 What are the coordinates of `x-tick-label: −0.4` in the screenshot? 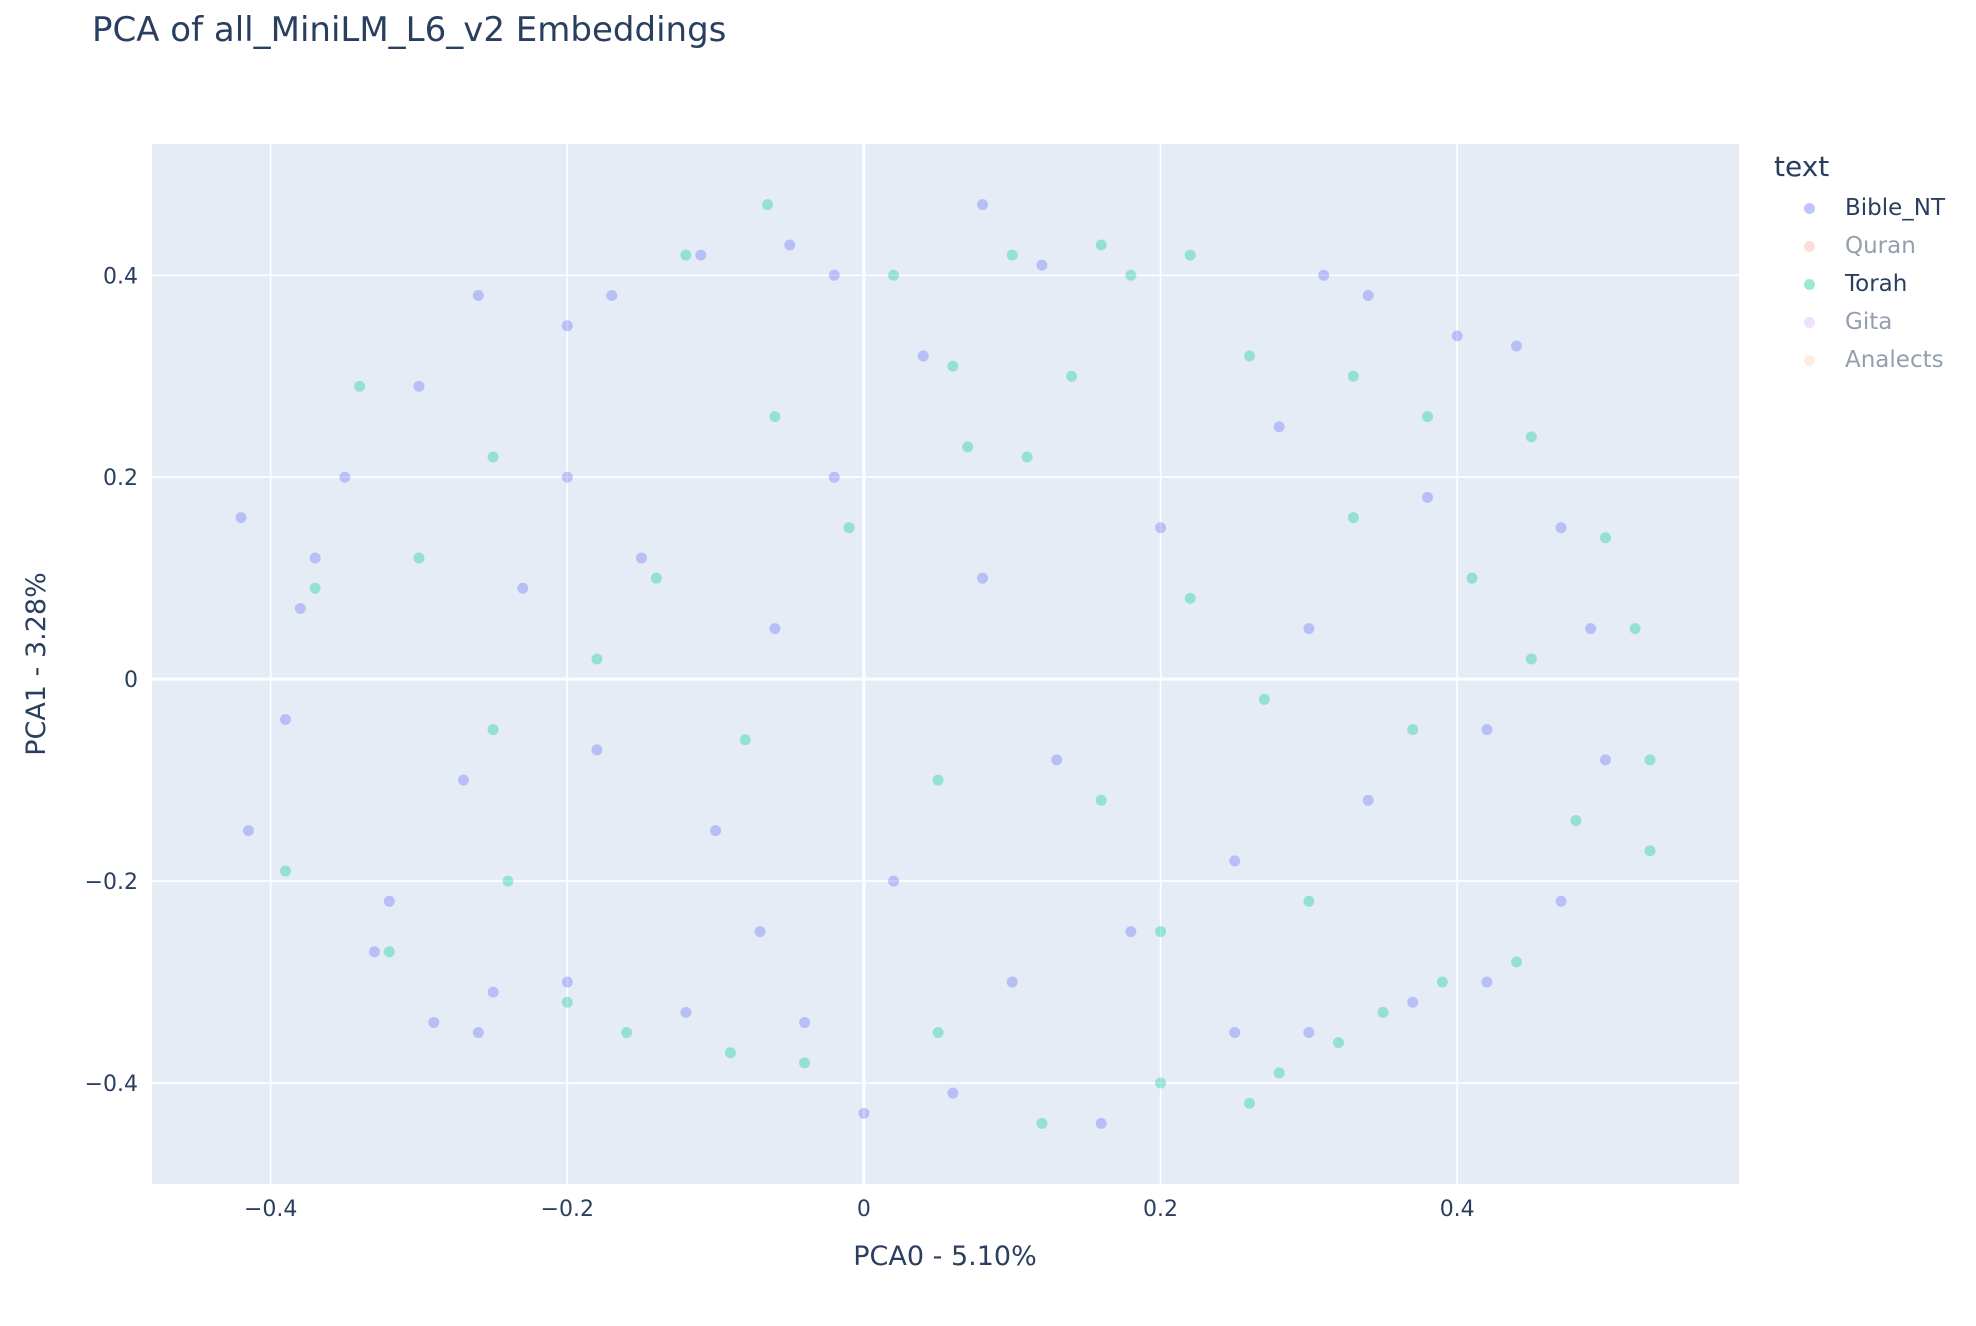 It's located at (270, 1209).